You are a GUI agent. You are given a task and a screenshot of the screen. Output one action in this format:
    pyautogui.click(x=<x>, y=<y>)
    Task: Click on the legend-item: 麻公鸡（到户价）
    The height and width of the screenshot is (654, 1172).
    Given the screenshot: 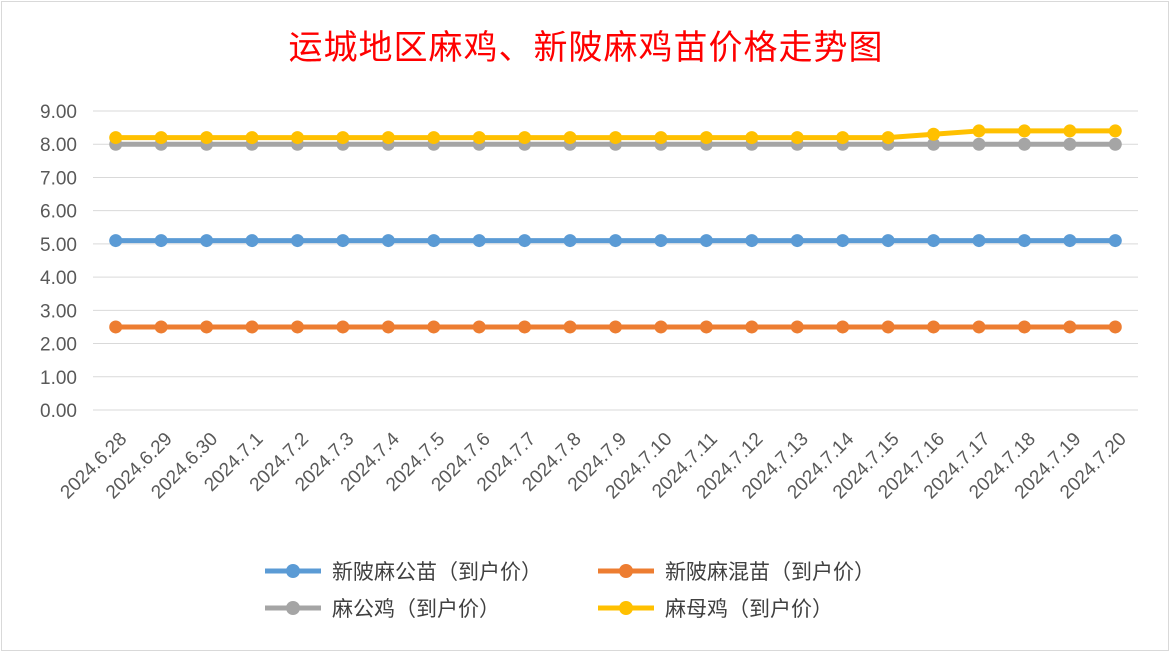 What is the action you would take?
    pyautogui.click(x=382, y=609)
    